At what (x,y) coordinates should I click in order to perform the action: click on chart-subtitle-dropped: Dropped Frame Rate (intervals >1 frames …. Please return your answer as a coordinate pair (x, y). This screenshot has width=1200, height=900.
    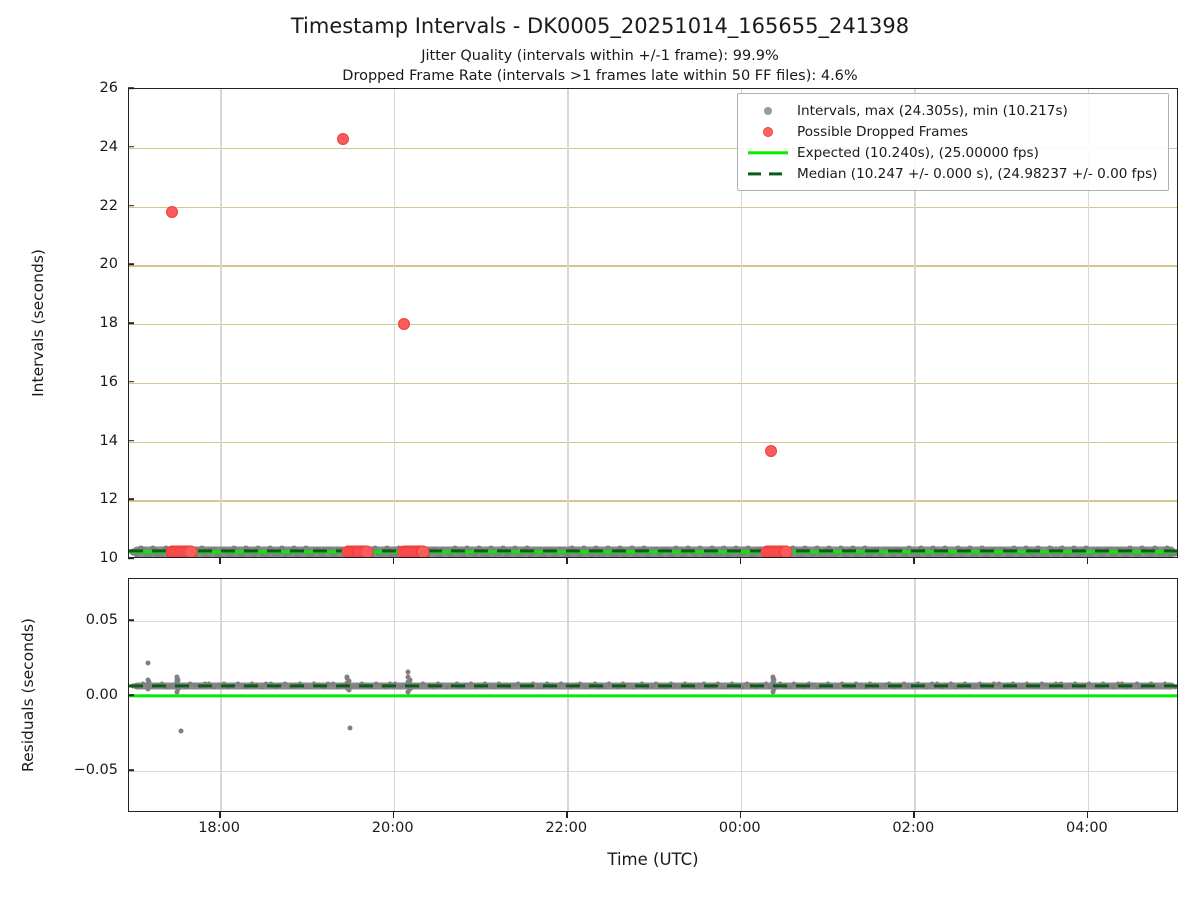
    Looking at the image, I should click on (600, 76).